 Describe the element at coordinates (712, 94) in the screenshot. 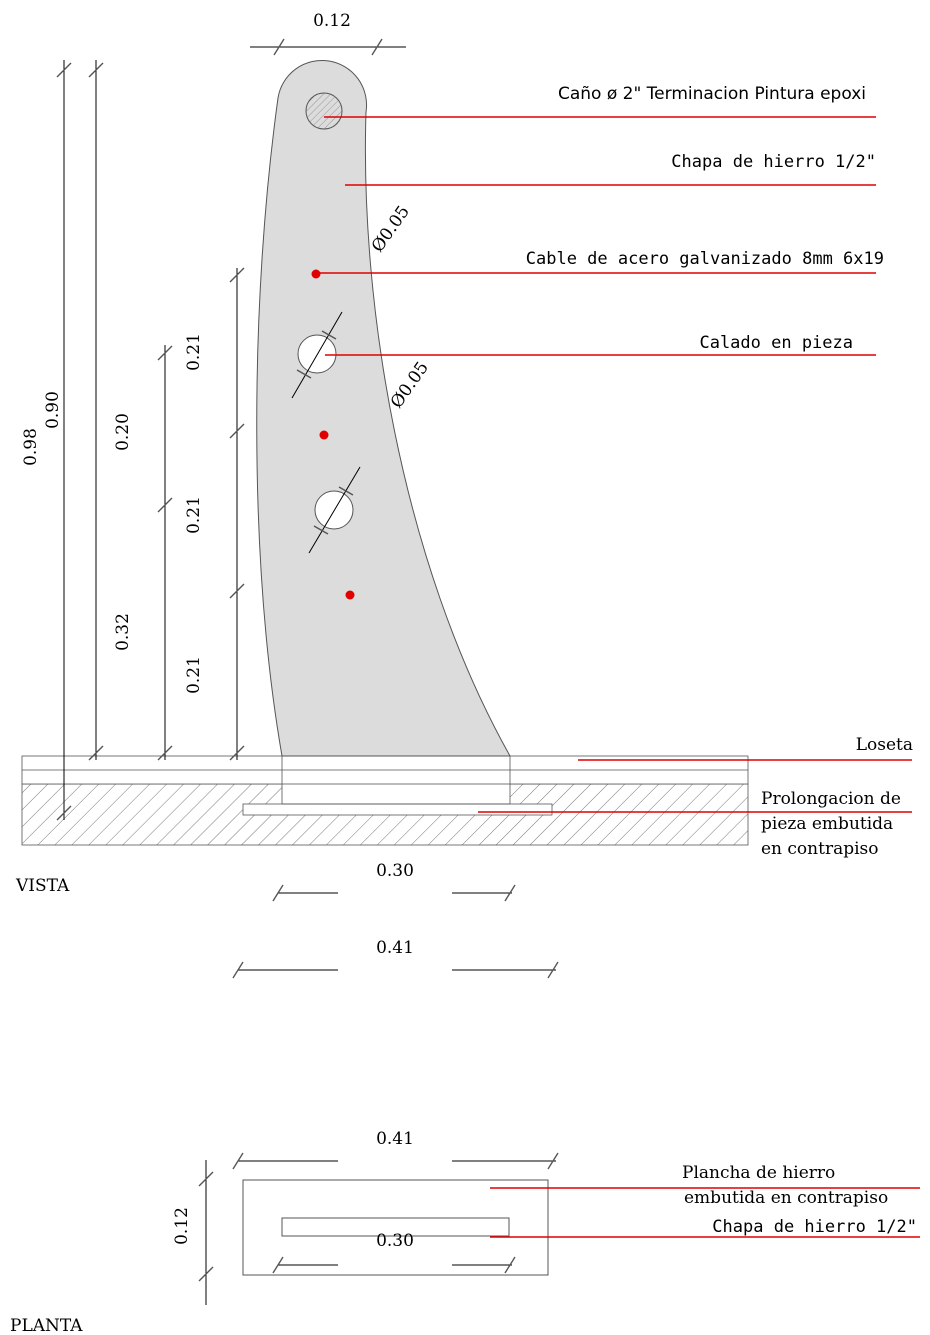

I see `label-pipe: Caño ø 2" Terminacion Pintura epoxi` at that location.